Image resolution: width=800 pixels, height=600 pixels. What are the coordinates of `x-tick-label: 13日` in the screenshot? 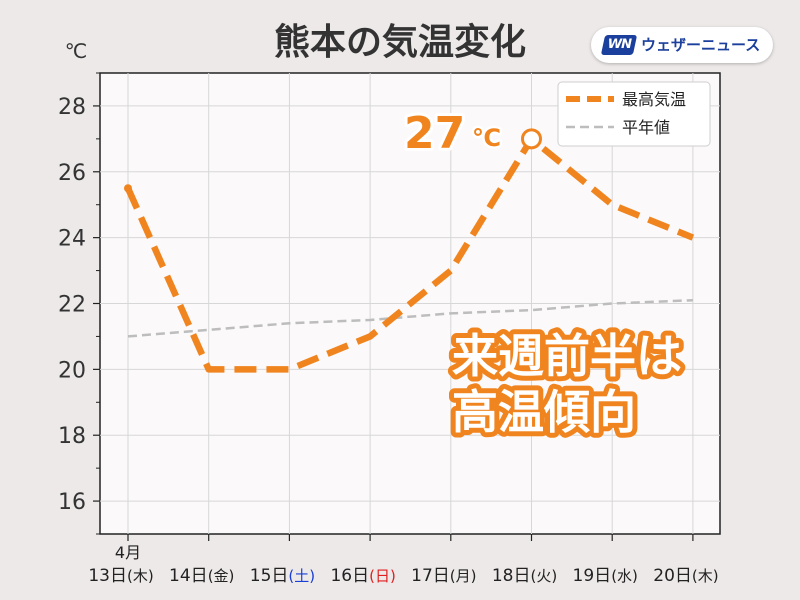 It's located at (107, 576).